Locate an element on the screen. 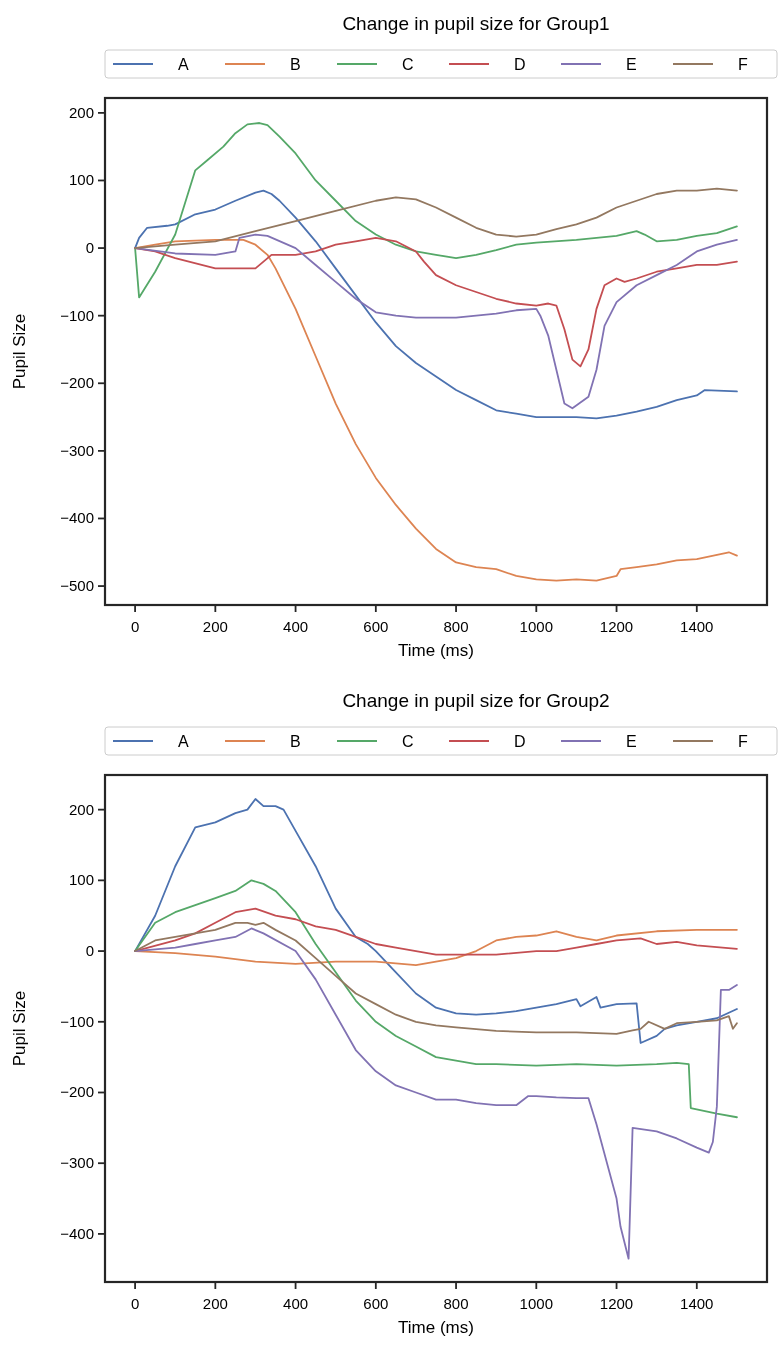  chart-title: Change in pupil size for Group2 is located at coordinates (476, 700).